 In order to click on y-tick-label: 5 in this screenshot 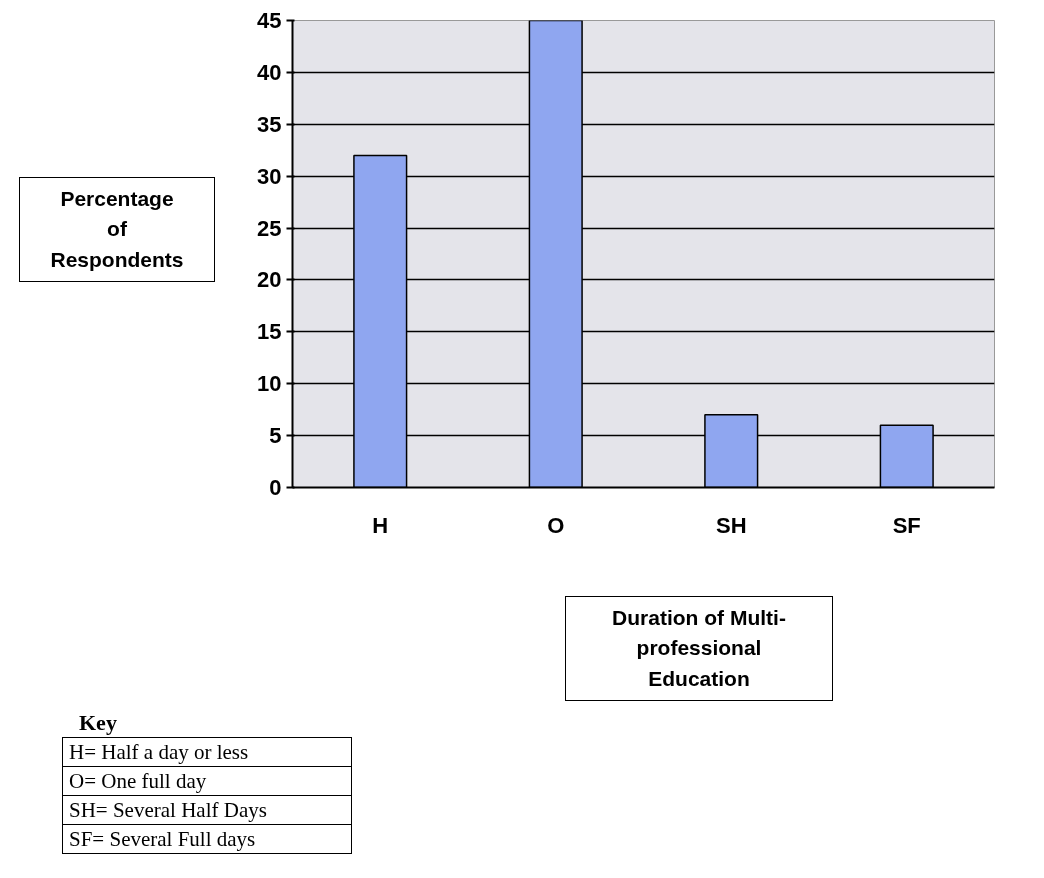, I will do `click(275, 436)`.